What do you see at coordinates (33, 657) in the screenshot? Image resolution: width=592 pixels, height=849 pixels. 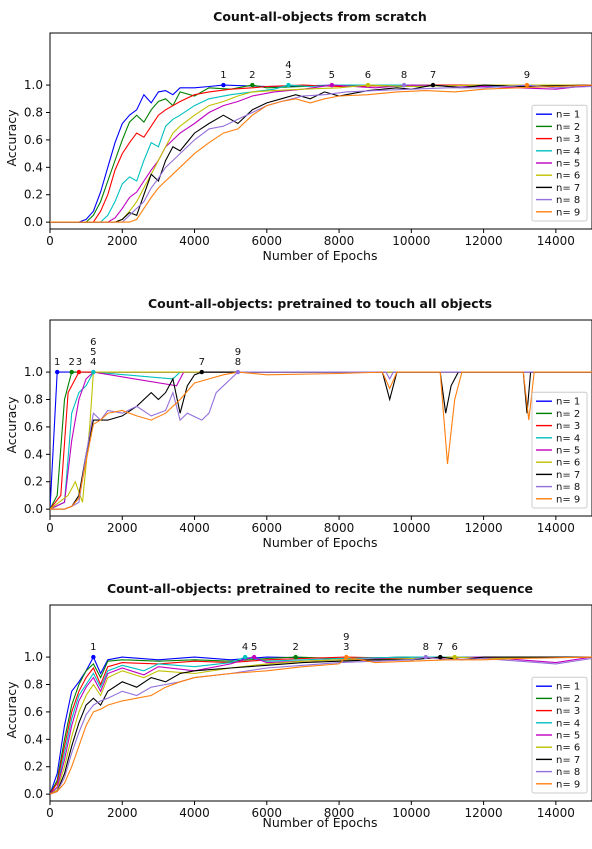 I see `y-tick-label: 1.0` at bounding box center [33, 657].